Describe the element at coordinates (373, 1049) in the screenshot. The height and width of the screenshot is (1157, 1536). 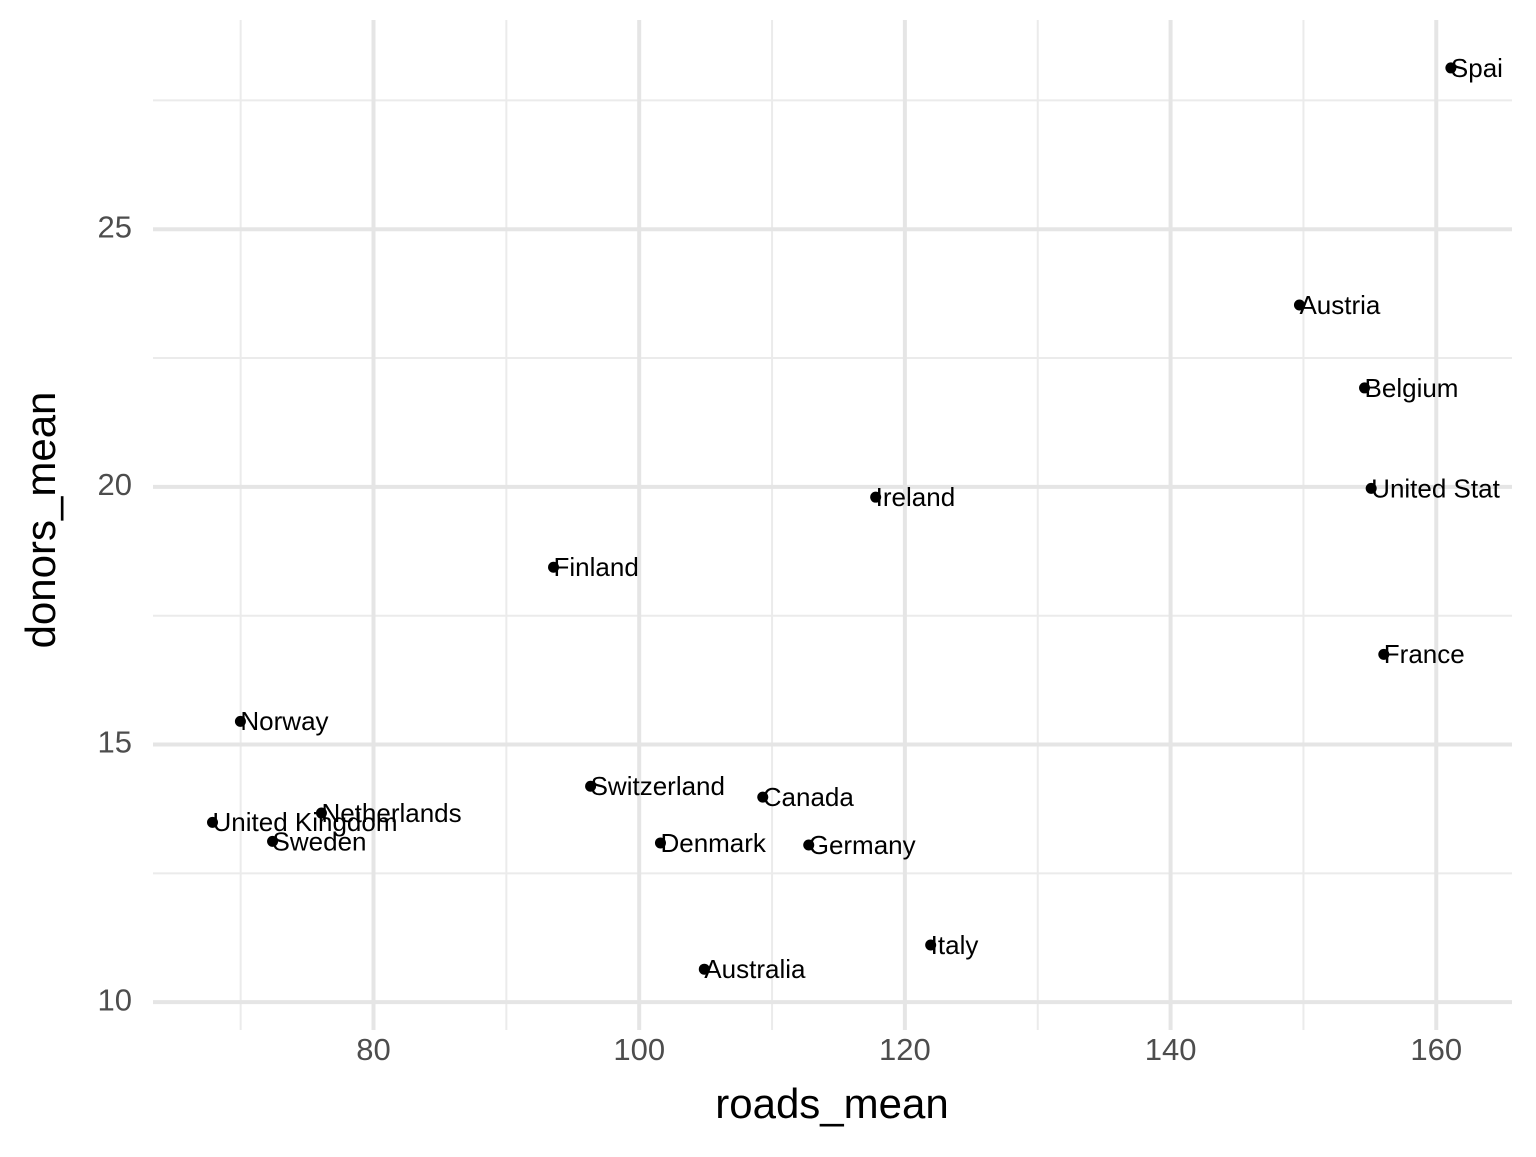
I see `x-tick-label: 80` at that location.